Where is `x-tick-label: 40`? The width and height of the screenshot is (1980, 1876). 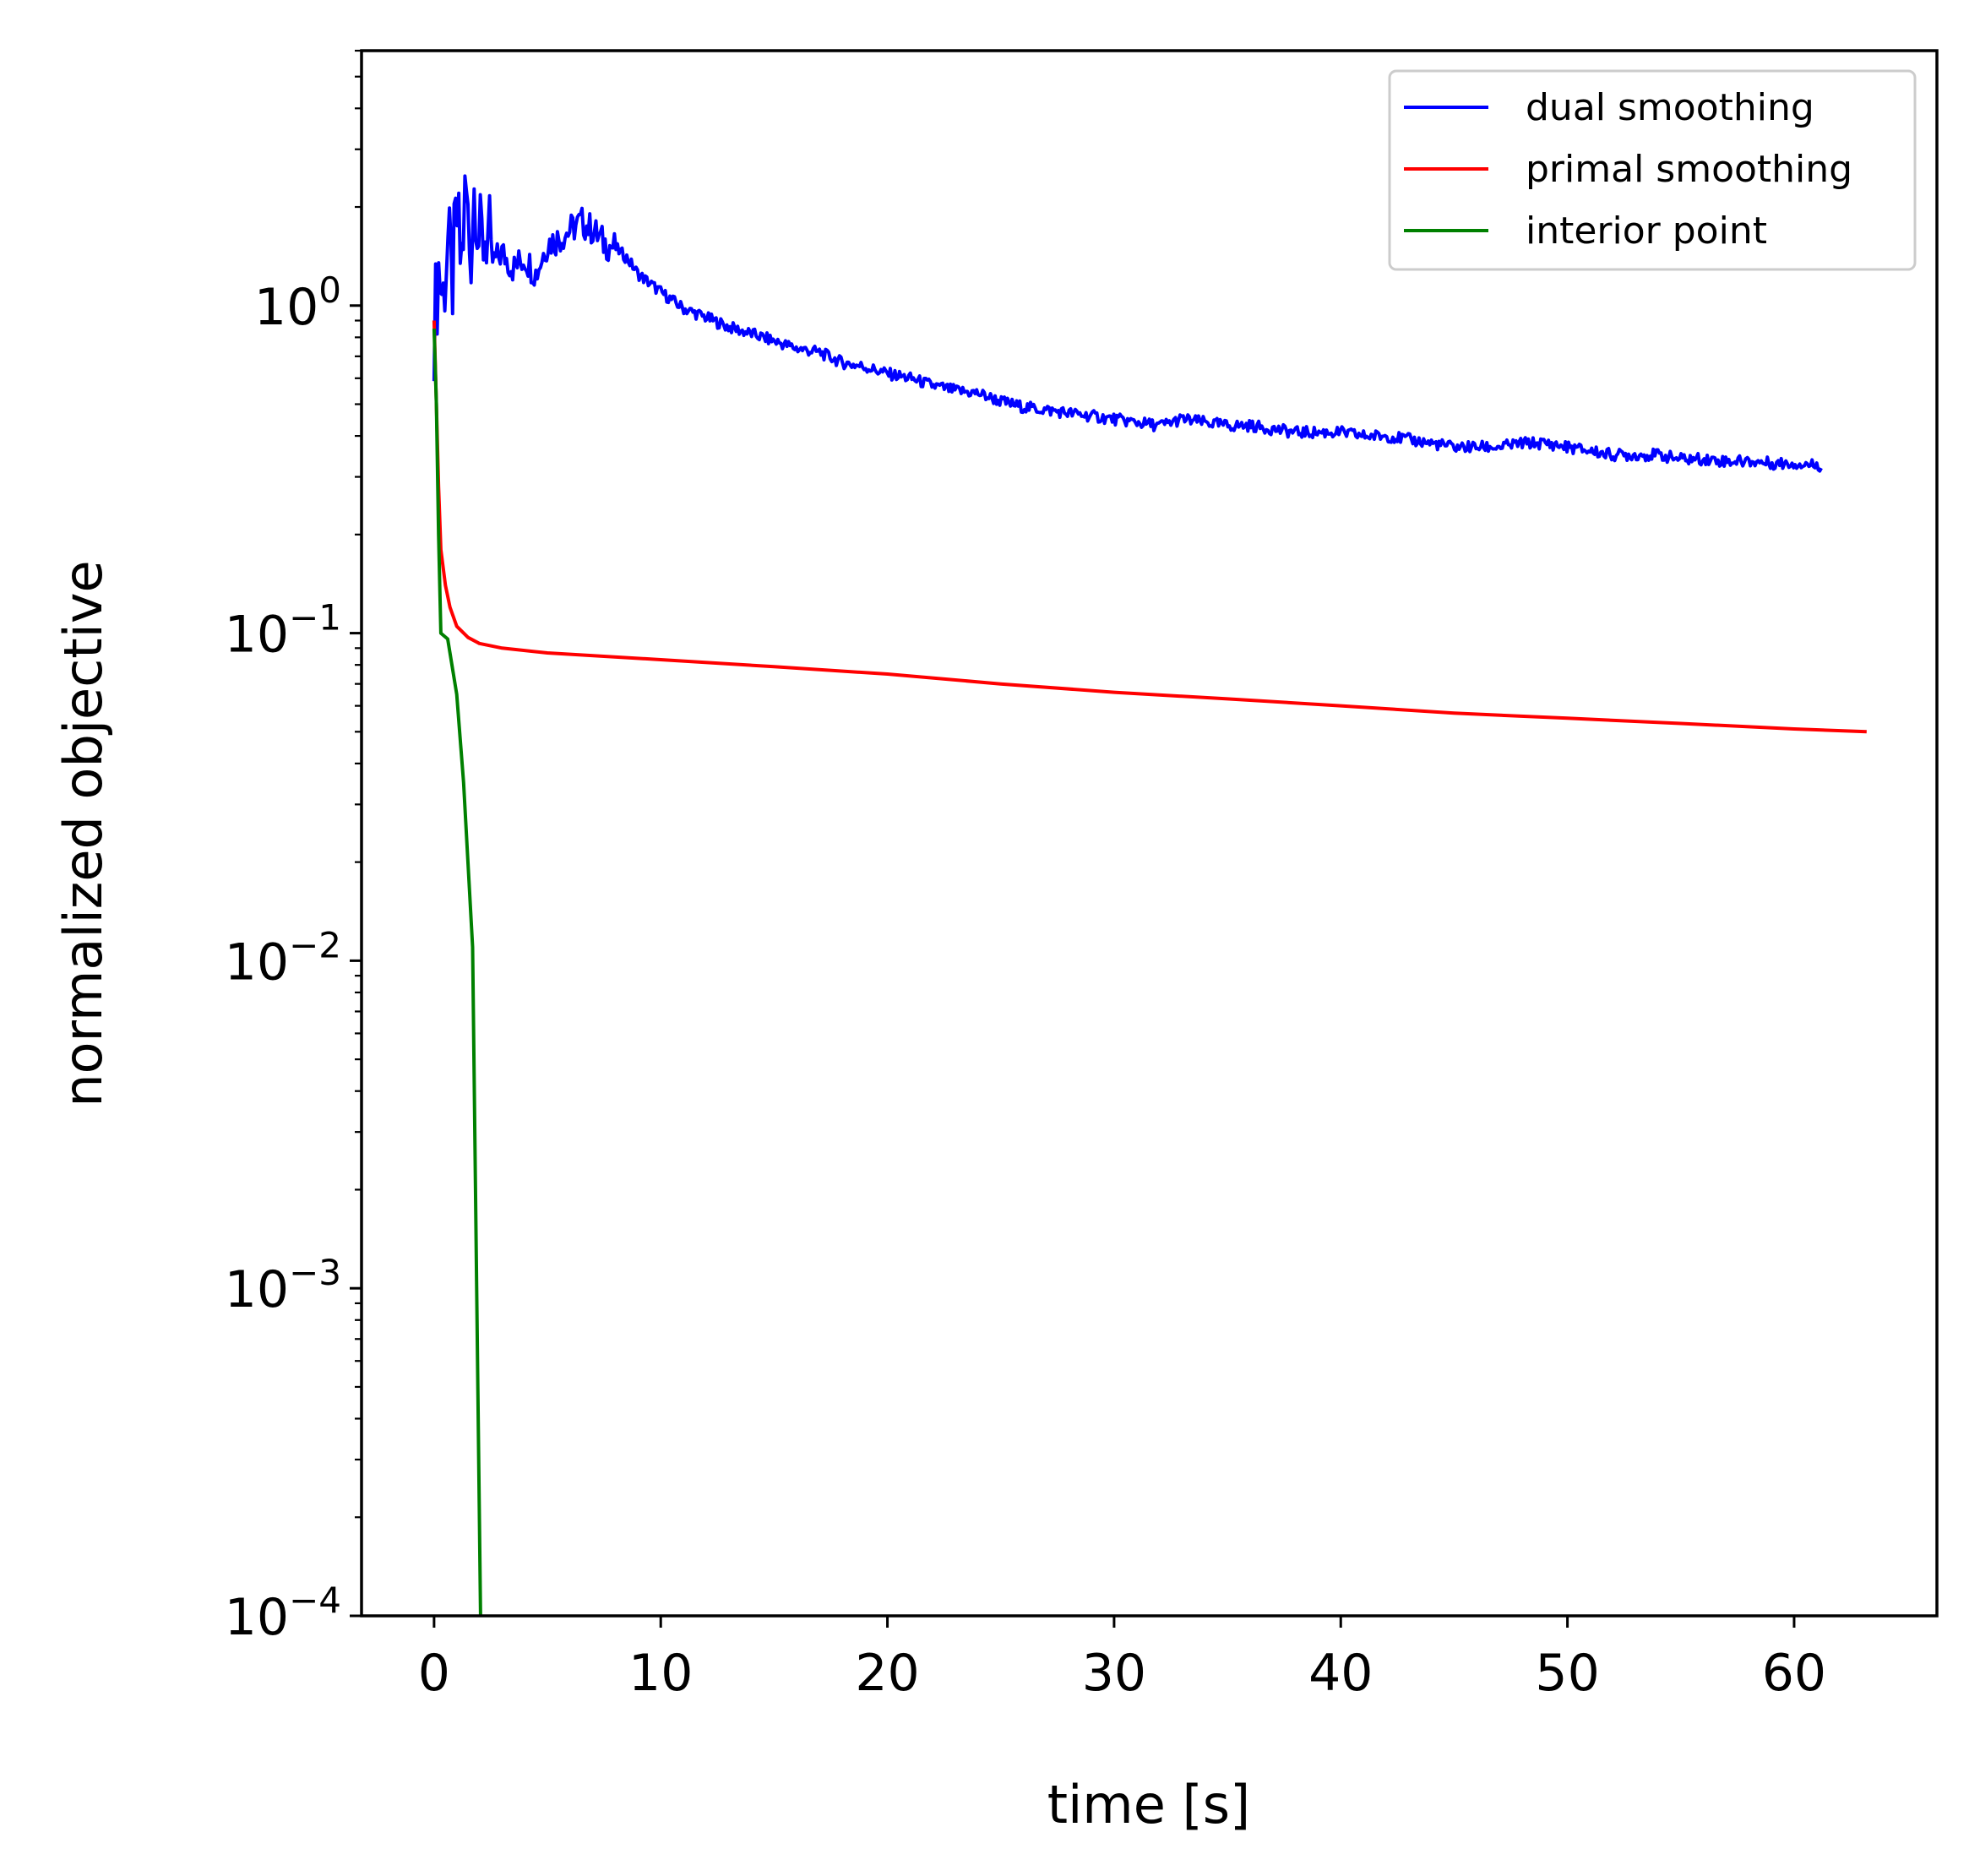
x-tick-label: 40 is located at coordinates (1341, 1673).